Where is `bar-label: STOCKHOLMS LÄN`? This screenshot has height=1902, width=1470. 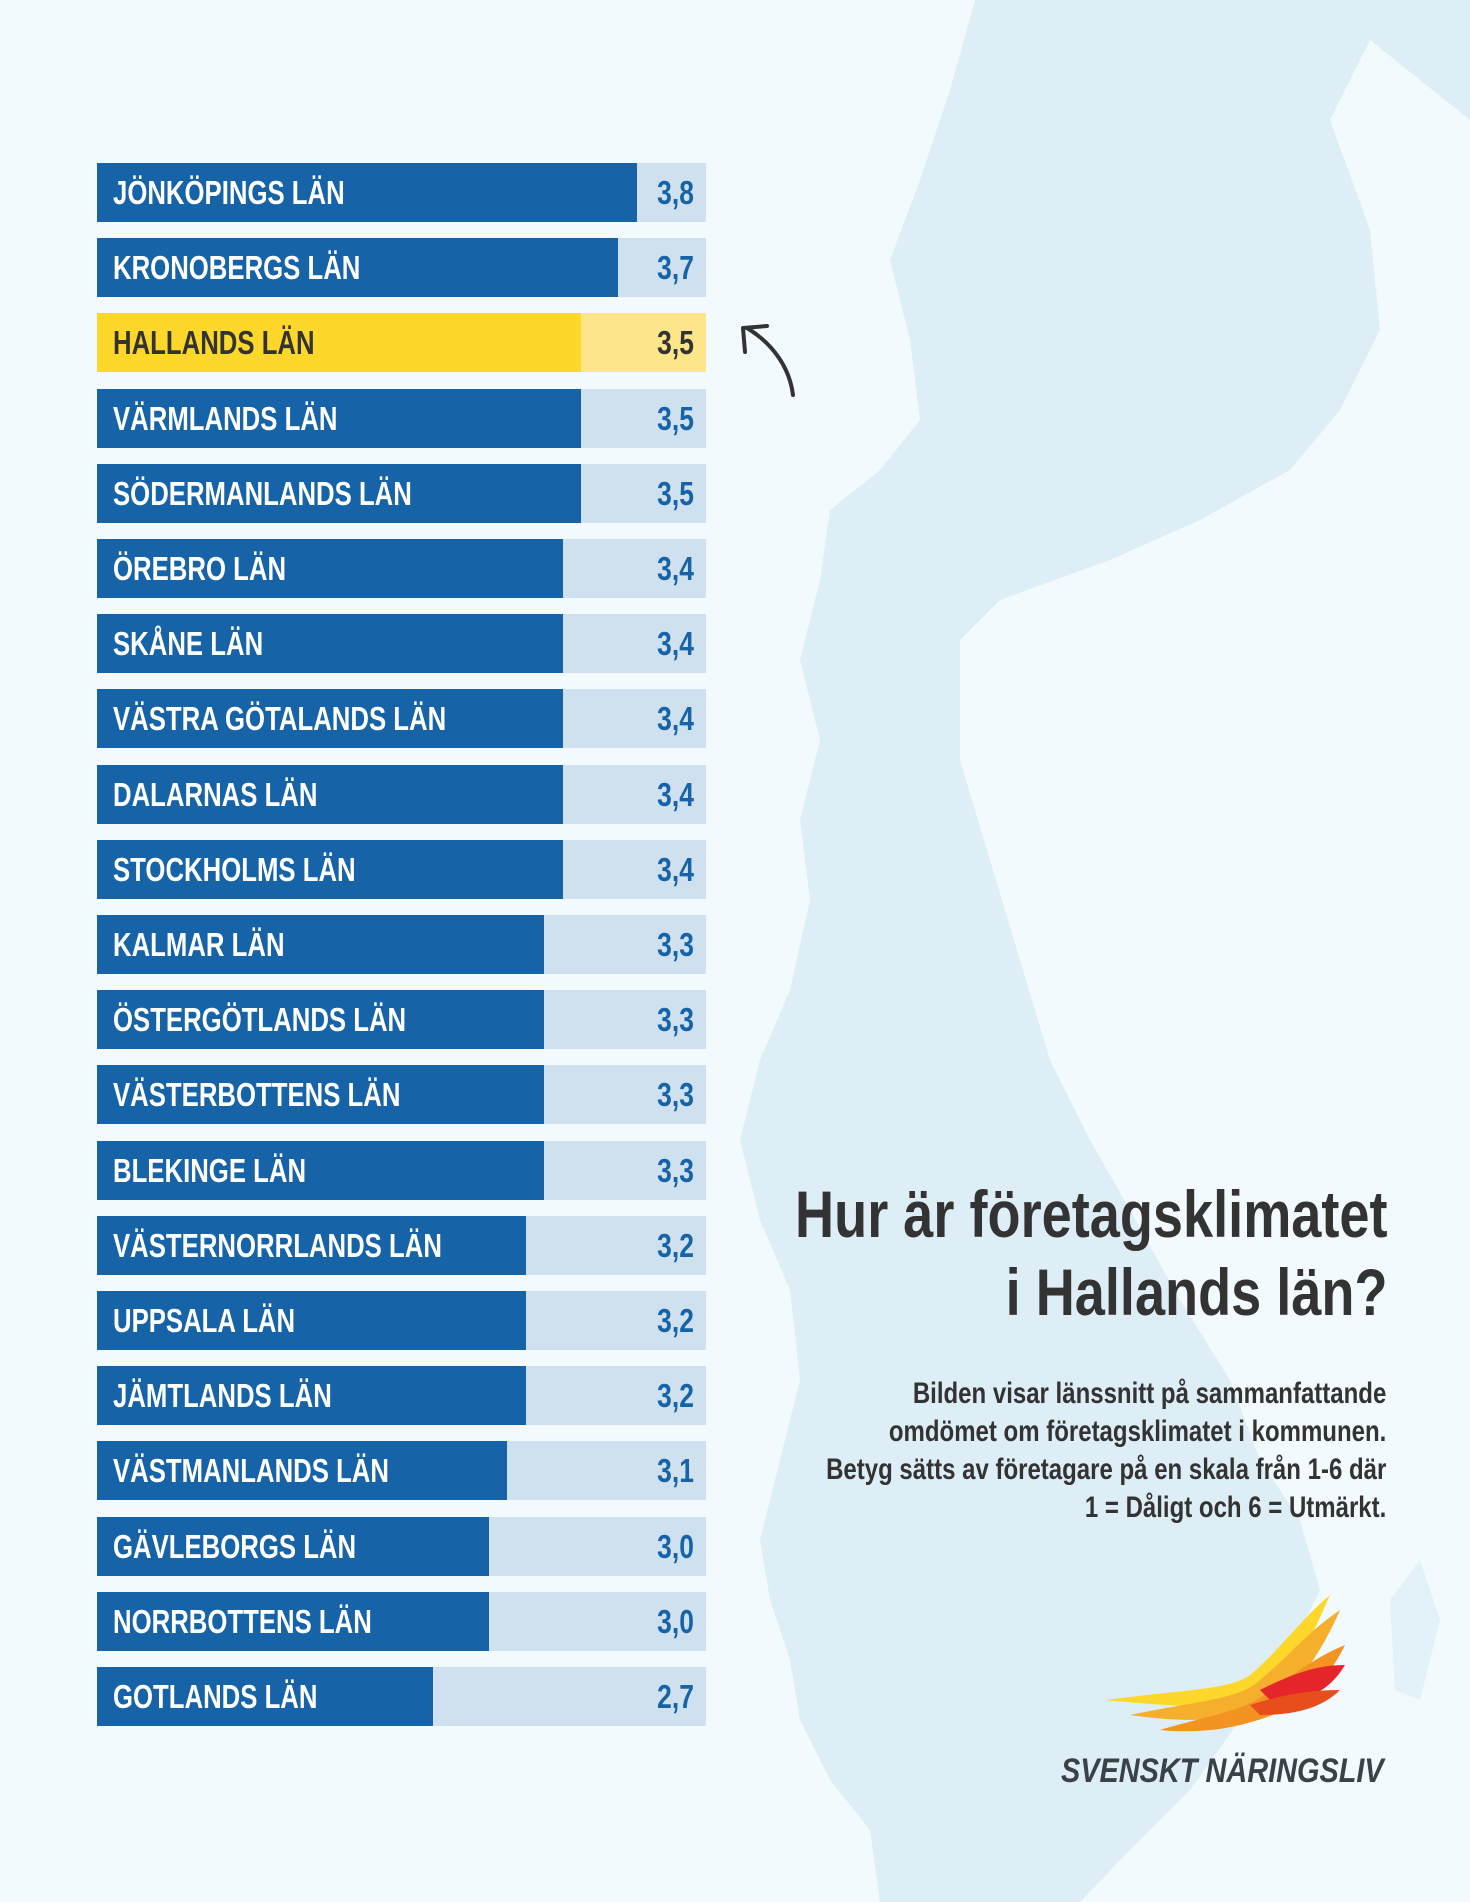
bar-label: STOCKHOLMS LÄN is located at coordinates (234, 869).